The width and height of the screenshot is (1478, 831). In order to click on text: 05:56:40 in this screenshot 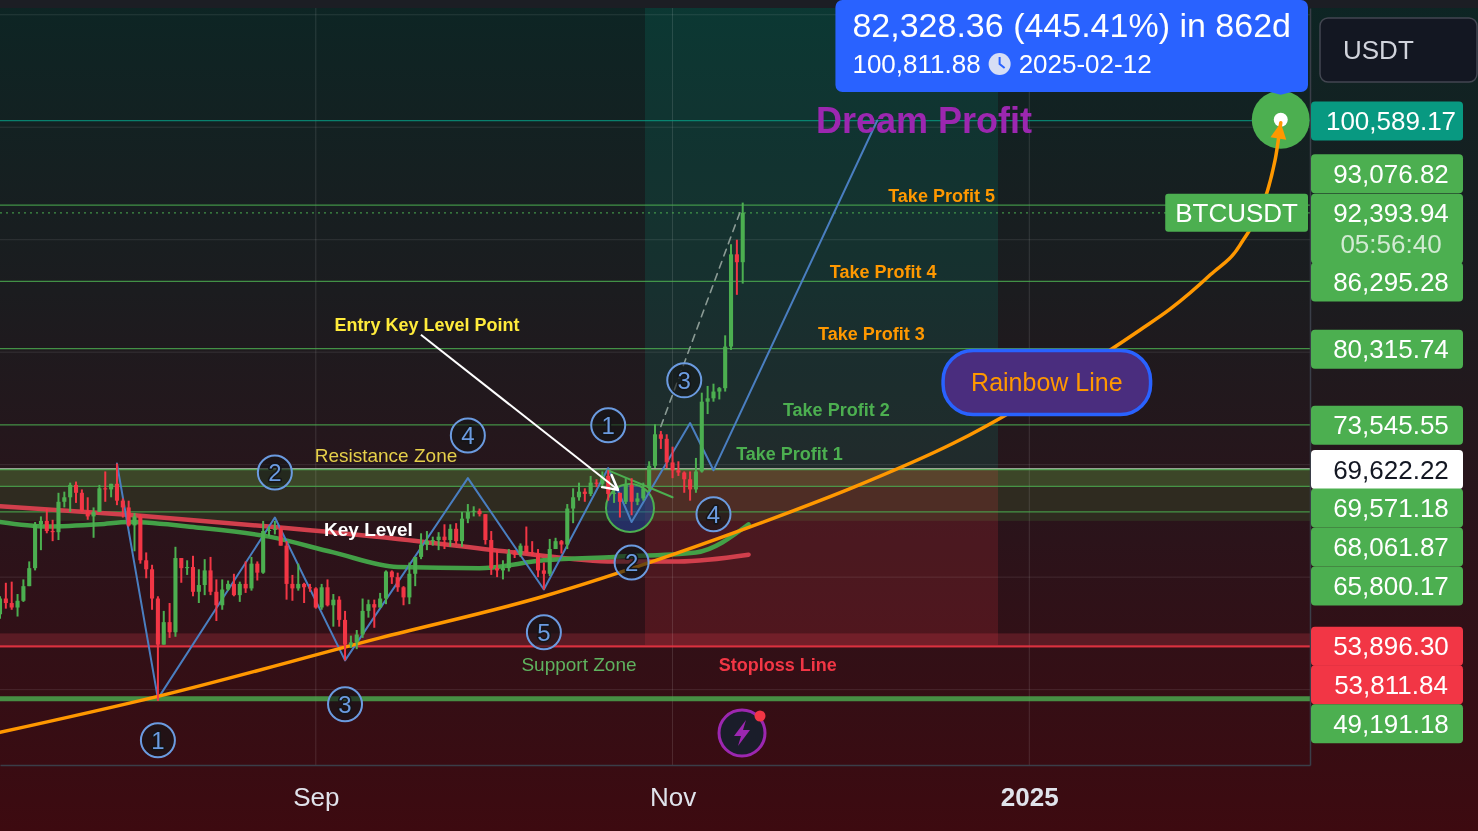, I will do `click(1391, 244)`.